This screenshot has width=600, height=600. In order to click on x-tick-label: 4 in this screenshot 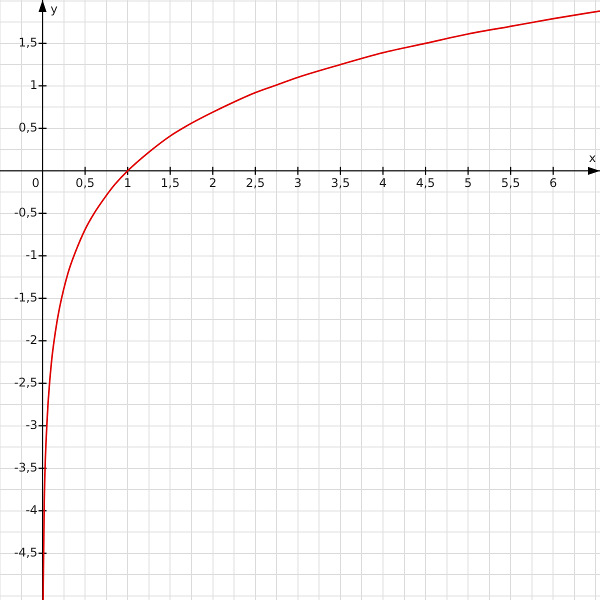, I will do `click(383, 183)`.